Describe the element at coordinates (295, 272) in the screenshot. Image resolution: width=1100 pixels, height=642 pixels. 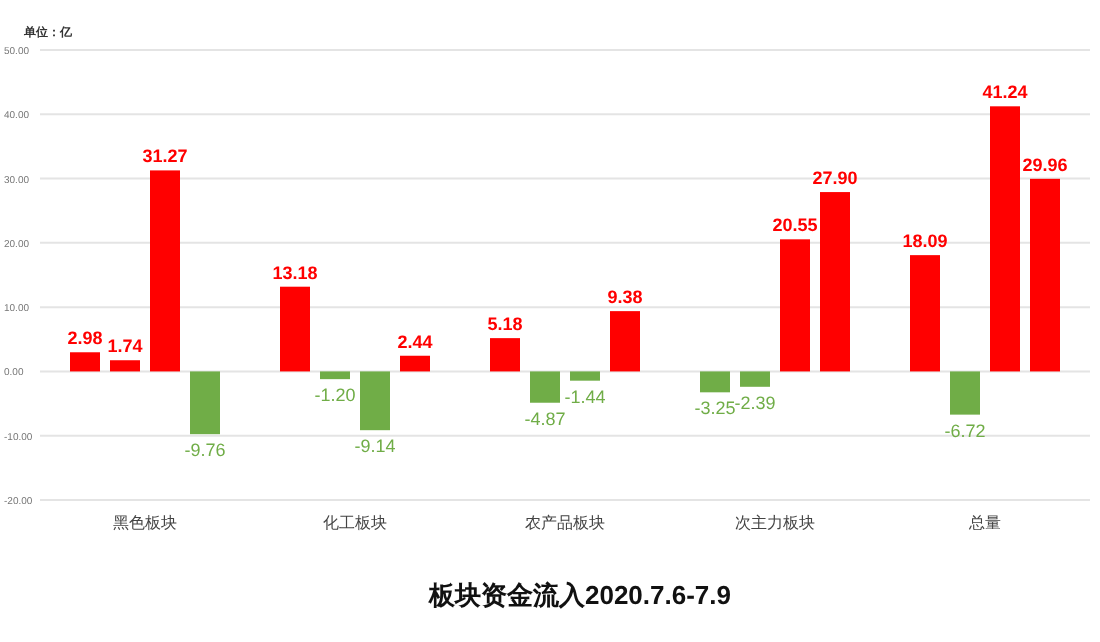
I see `data-label: 13.18` at that location.